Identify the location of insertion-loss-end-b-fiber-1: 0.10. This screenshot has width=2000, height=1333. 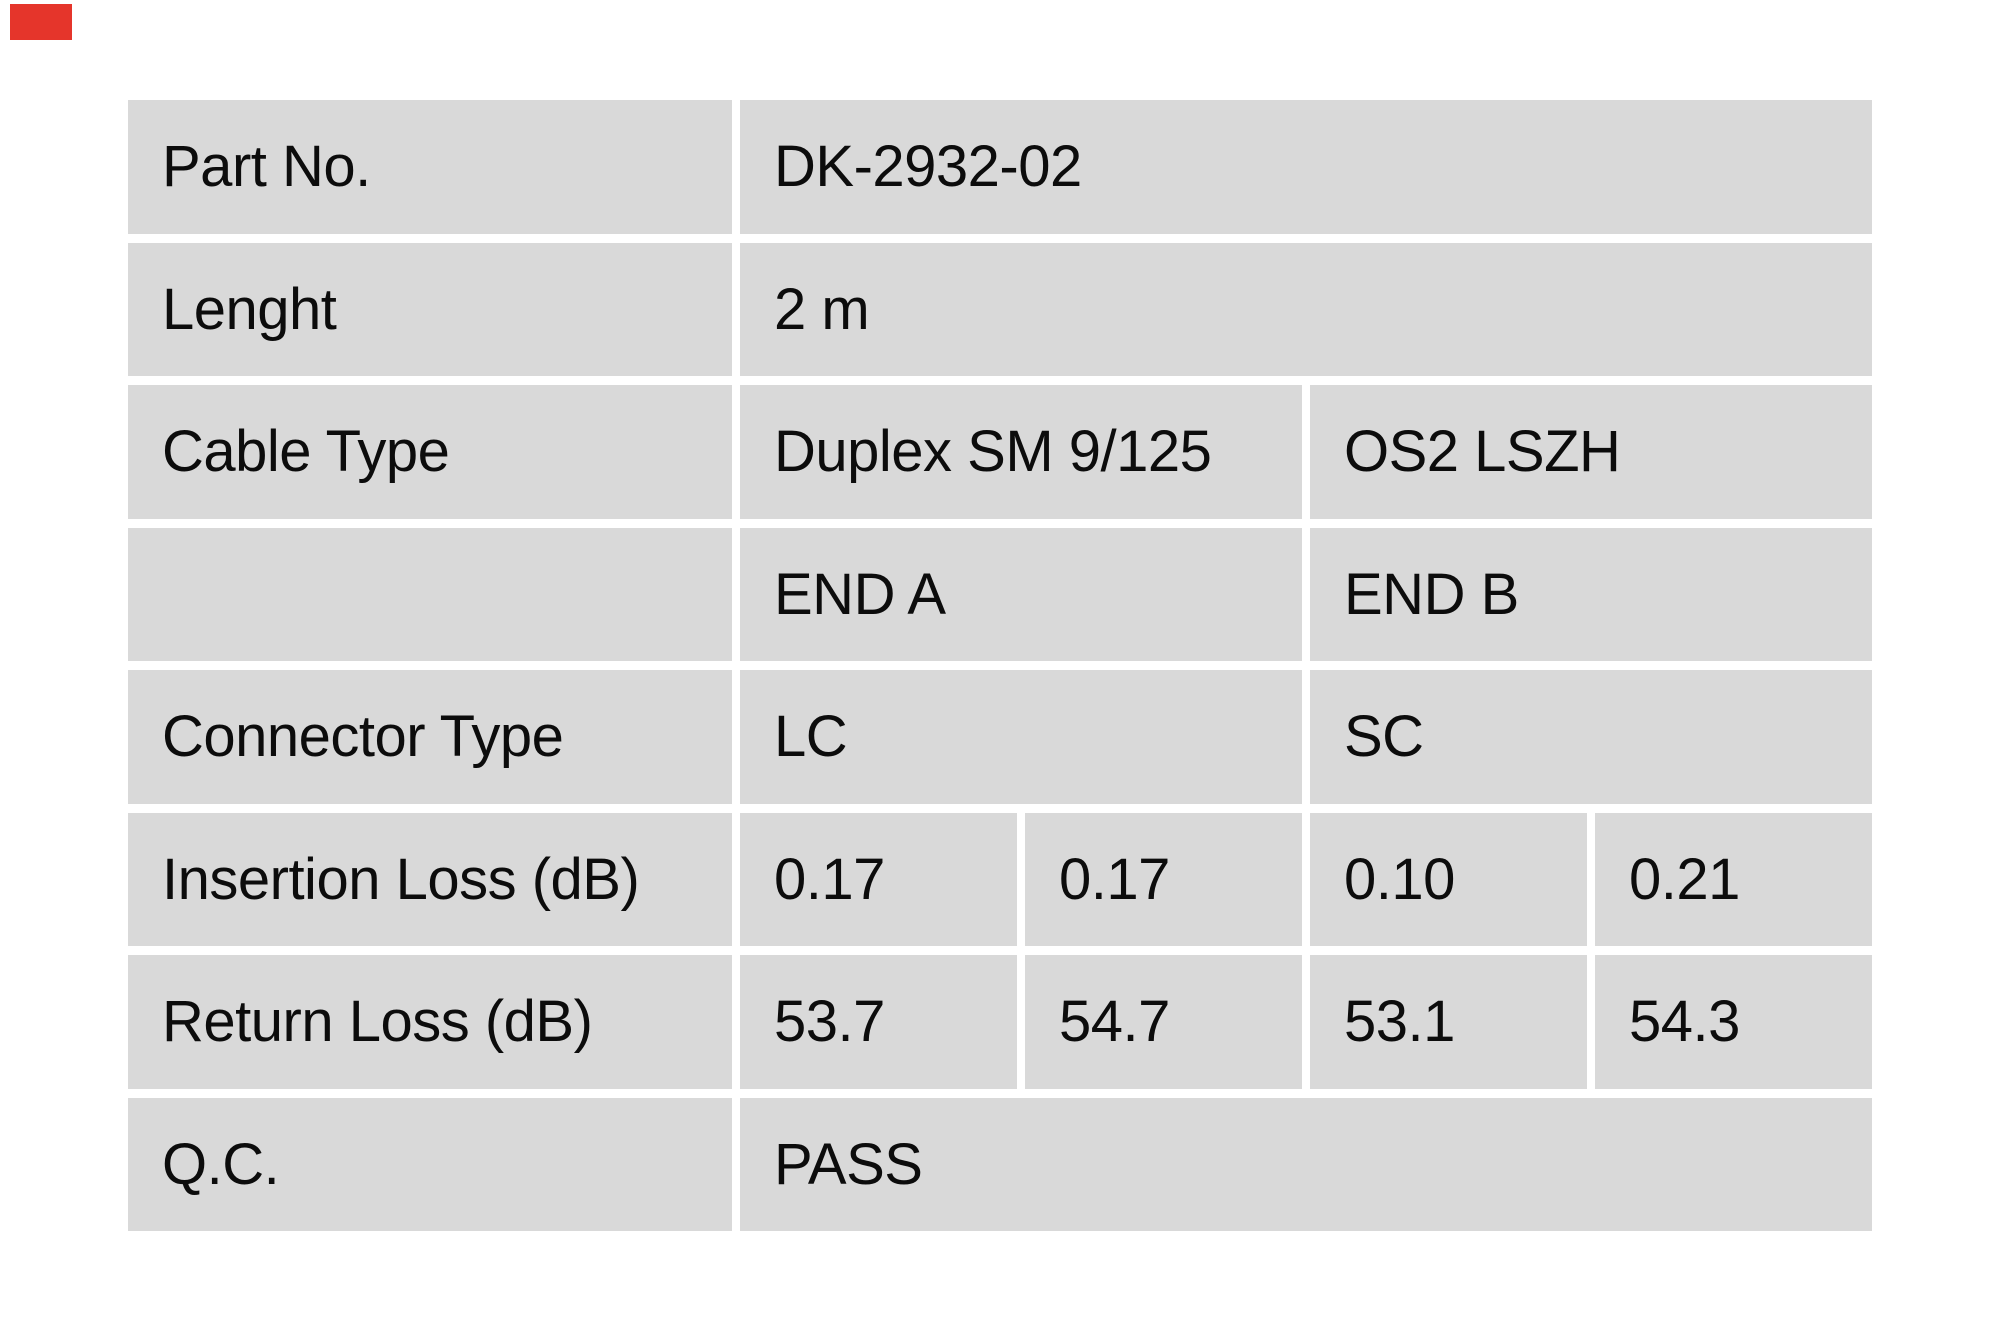
(1448, 879).